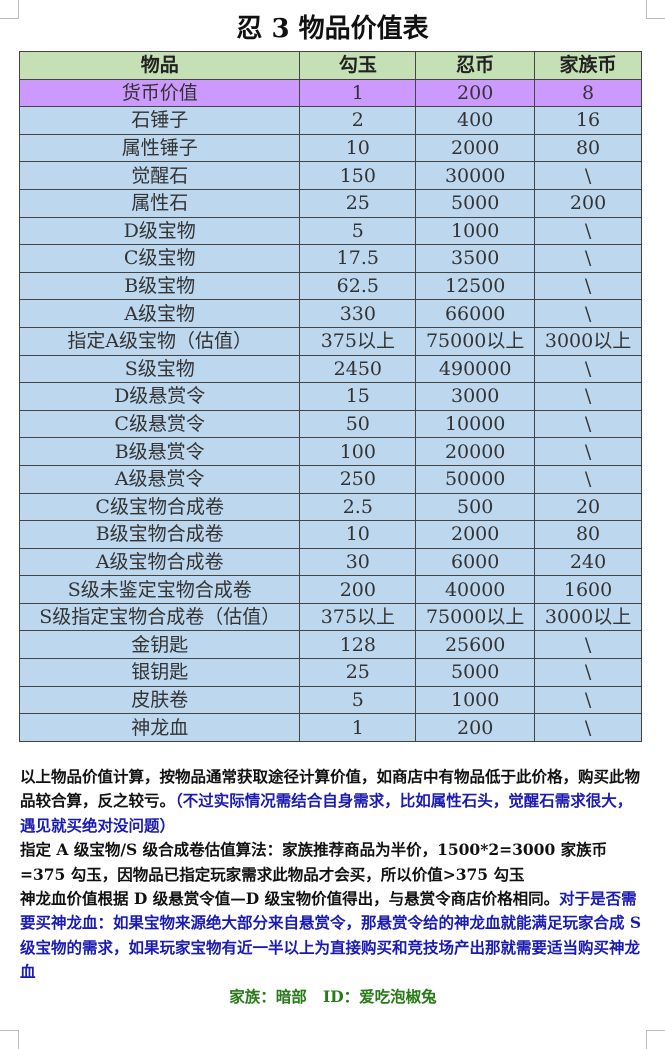 This screenshot has height=1049, width=665. Describe the element at coordinates (159, 479) in the screenshot. I see `table-cell: A级悬赏令` at that location.